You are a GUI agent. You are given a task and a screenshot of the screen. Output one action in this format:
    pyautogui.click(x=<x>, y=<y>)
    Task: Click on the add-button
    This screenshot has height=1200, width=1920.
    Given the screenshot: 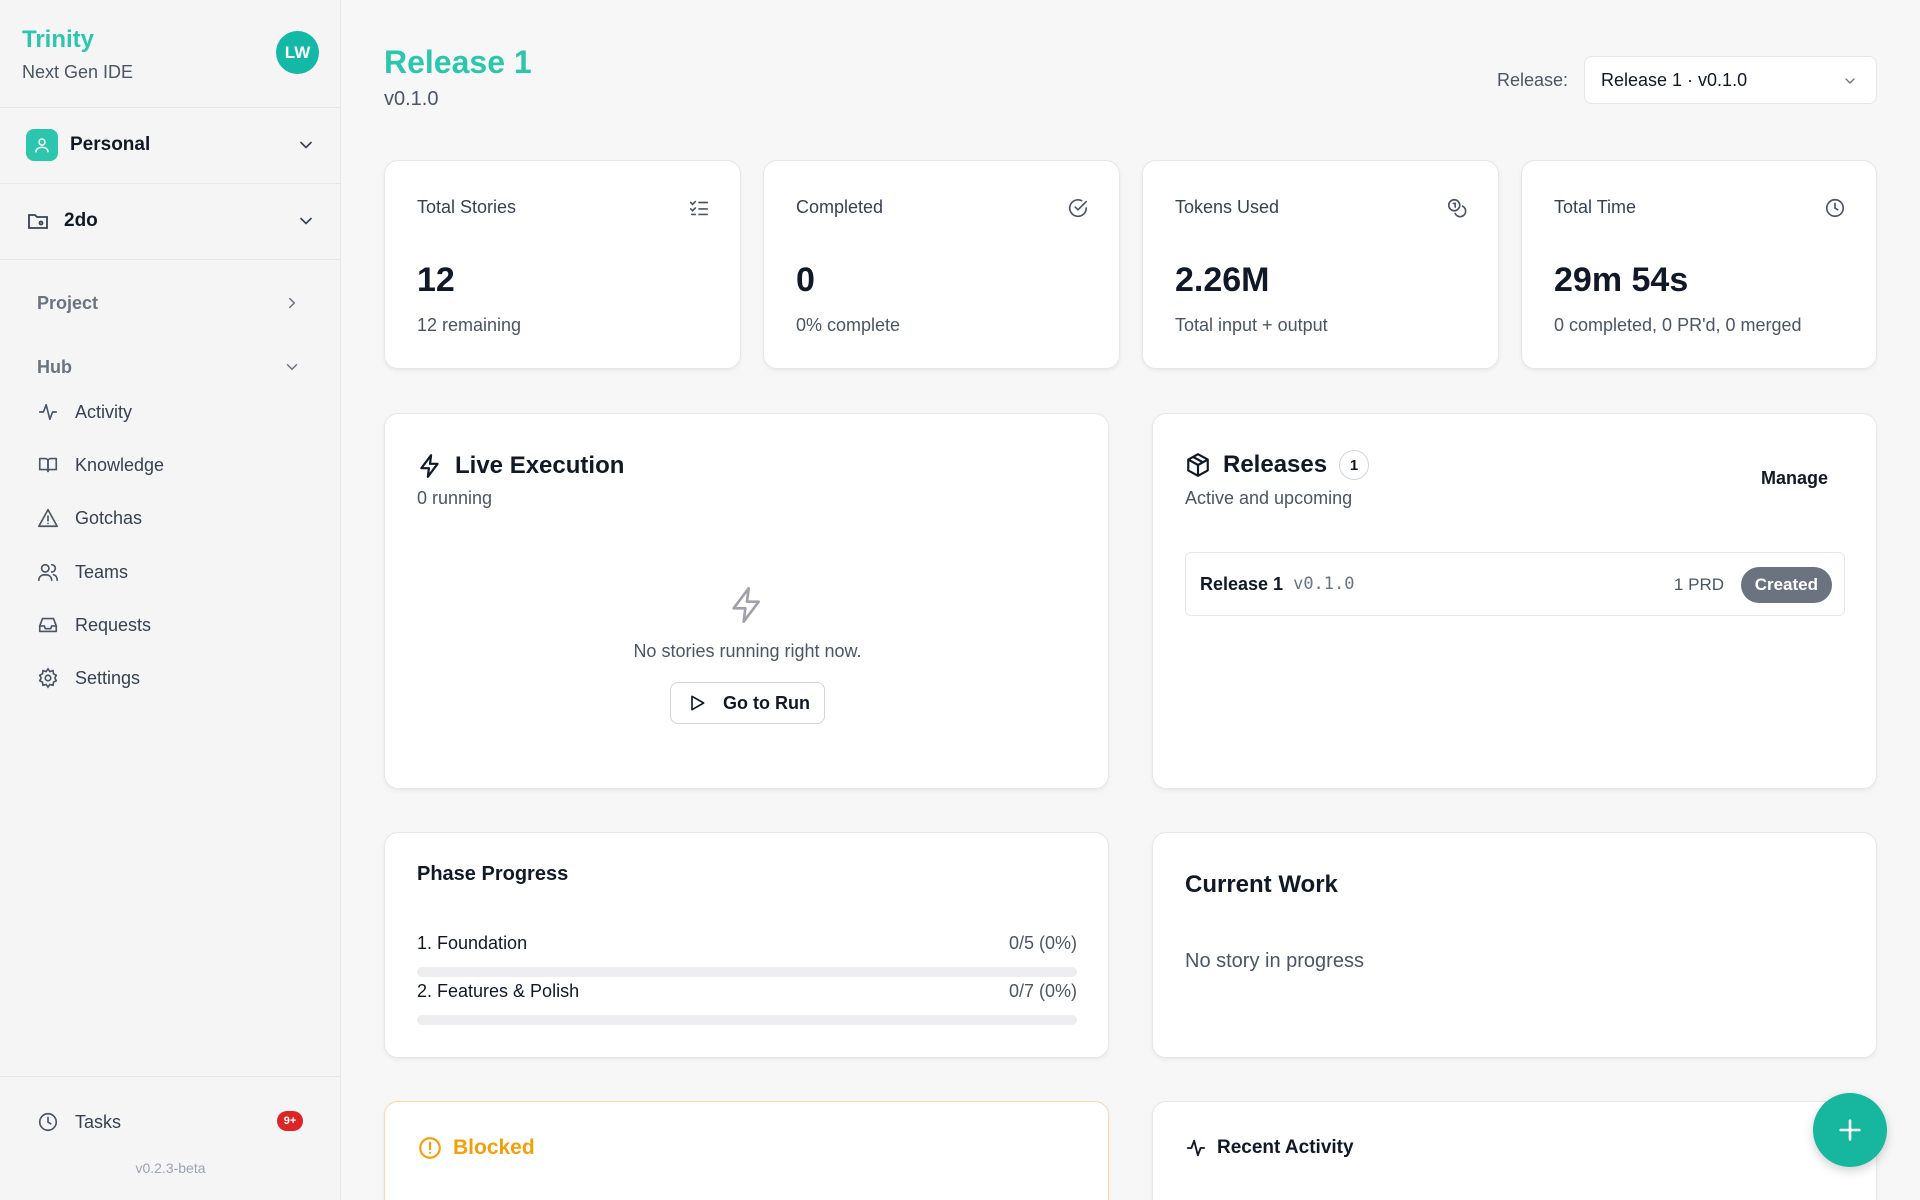 What is the action you would take?
    pyautogui.click(x=1850, y=1130)
    